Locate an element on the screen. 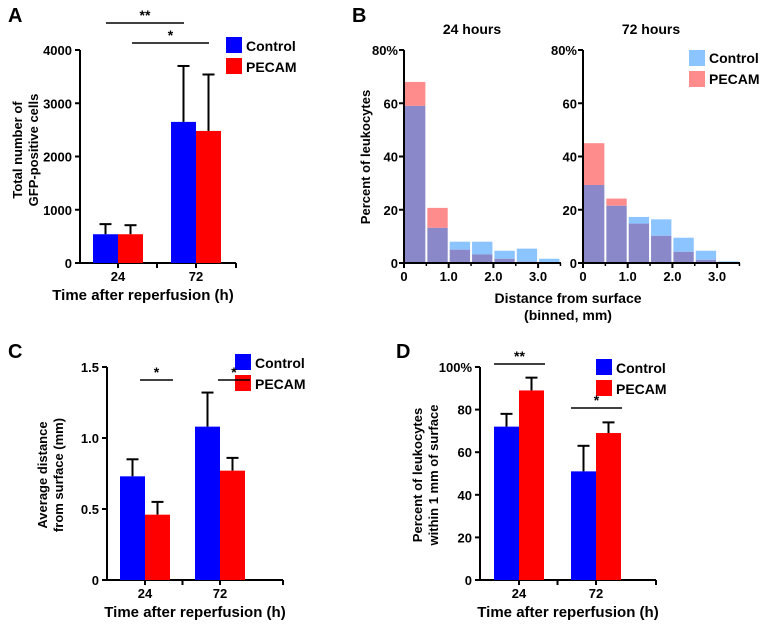  y-axis-label: Percent of leukocytes is located at coordinates (365, 157).